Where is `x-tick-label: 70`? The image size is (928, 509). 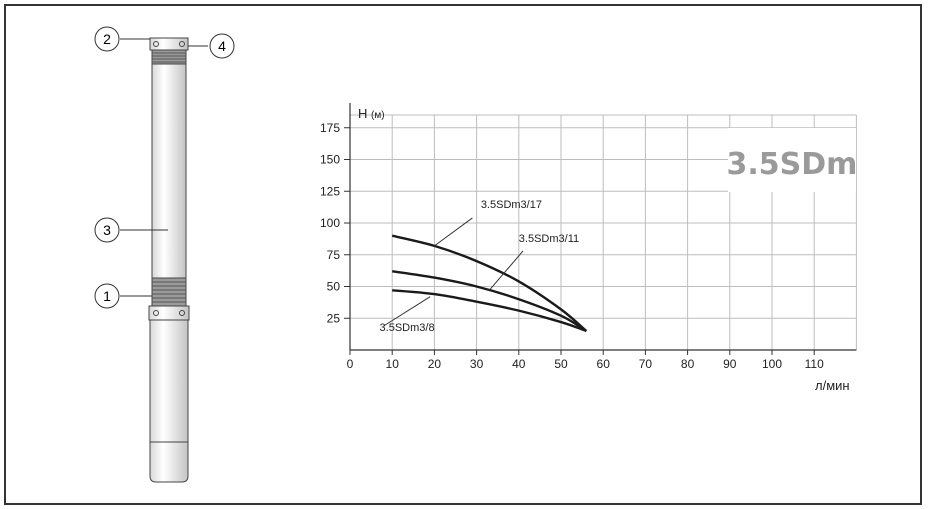
x-tick-label: 70 is located at coordinates (646, 364).